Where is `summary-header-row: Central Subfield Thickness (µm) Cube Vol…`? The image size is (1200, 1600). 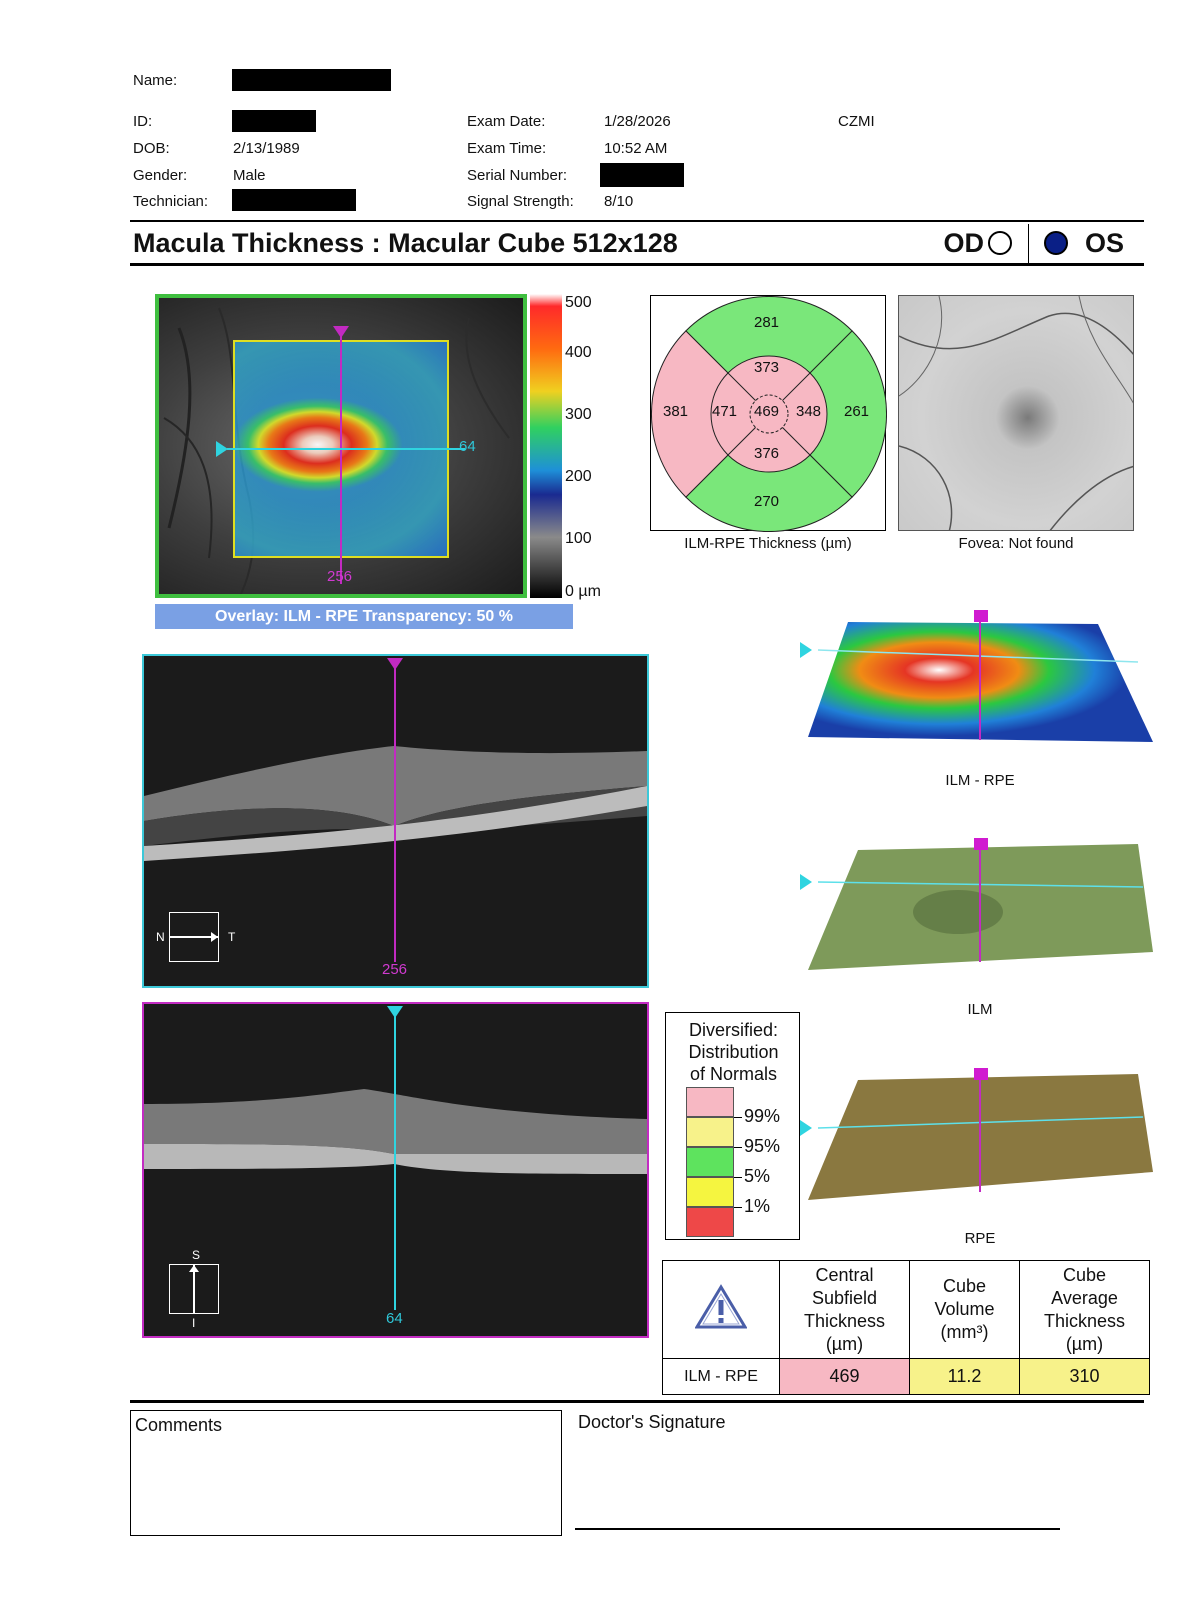 summary-header-row: Central Subfield Thickness (µm) Cube Vol… is located at coordinates (906, 1309).